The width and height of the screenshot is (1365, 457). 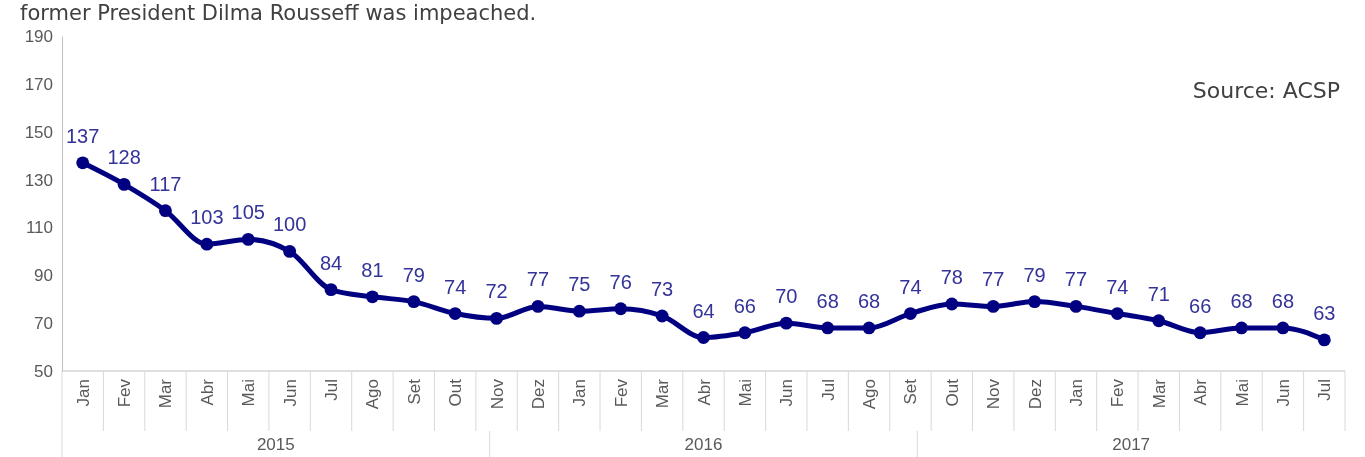 I want to click on y-tick-label: 150, so click(x=38, y=132).